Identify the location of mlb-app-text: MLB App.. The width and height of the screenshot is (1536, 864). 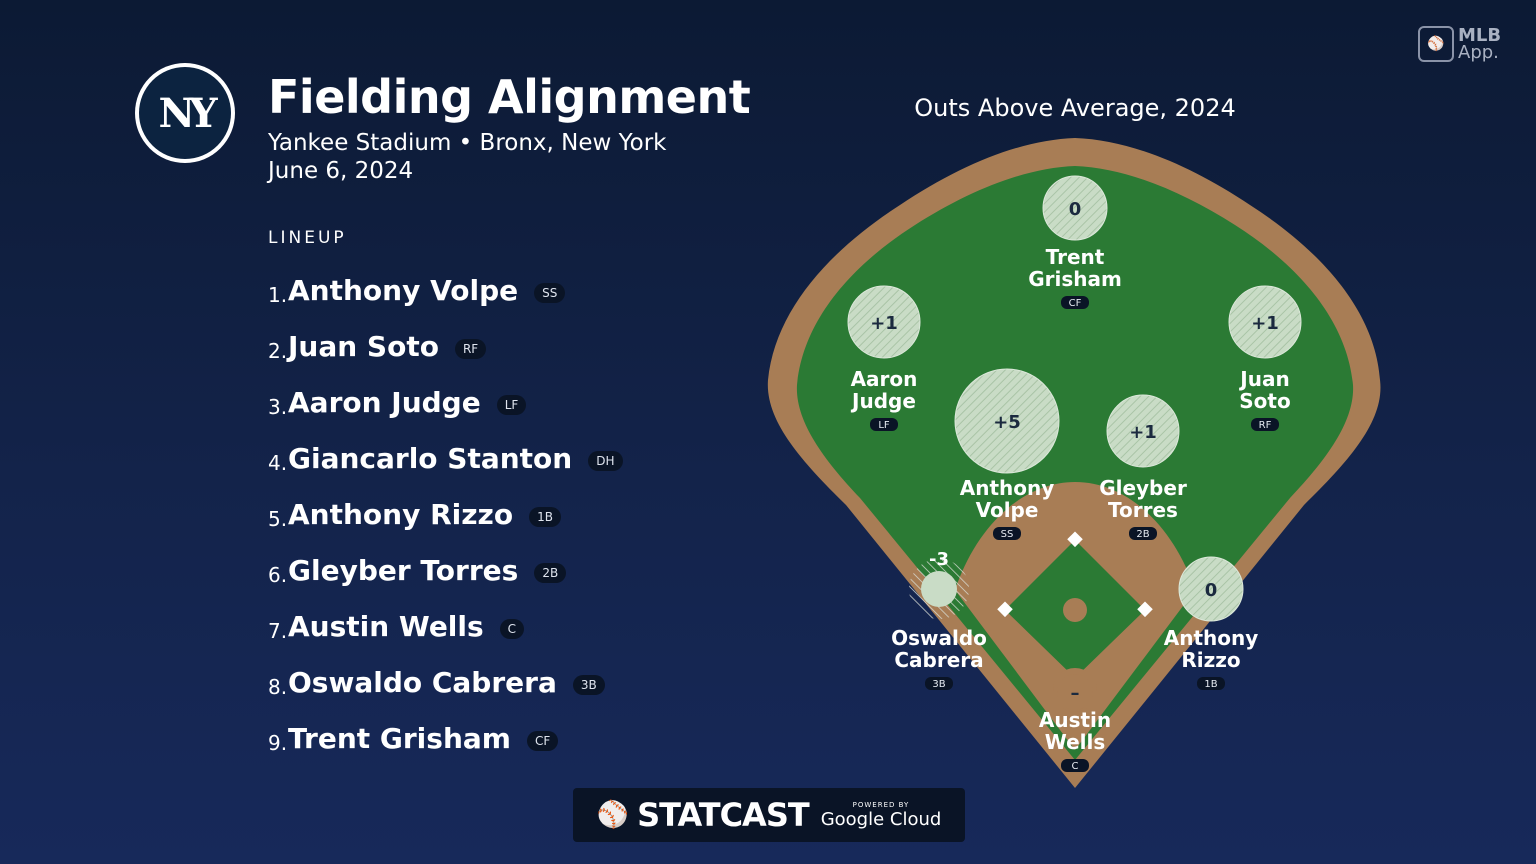
(1480, 44).